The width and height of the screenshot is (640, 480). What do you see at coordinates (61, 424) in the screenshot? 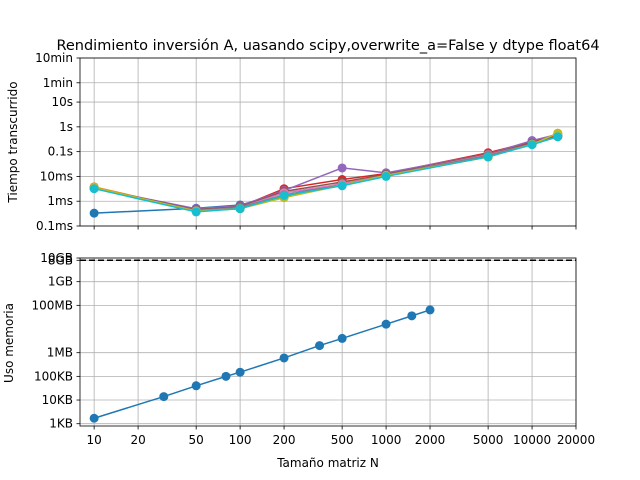
I see `y-tick-label: 1KB` at bounding box center [61, 424].